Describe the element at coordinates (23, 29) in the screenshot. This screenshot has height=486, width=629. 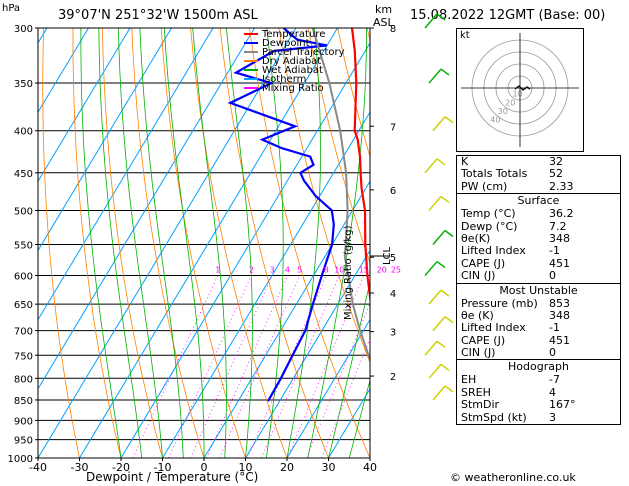
I see `pressure-tick-label: 300` at that location.